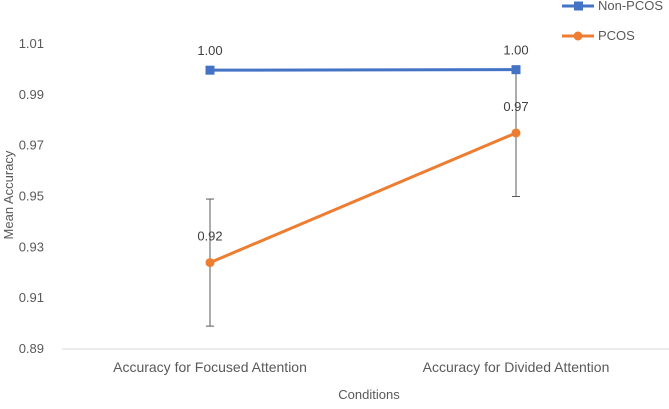 The width and height of the screenshot is (669, 409). Describe the element at coordinates (31, 348) in the screenshot. I see `y-tick-label: 0.89` at that location.